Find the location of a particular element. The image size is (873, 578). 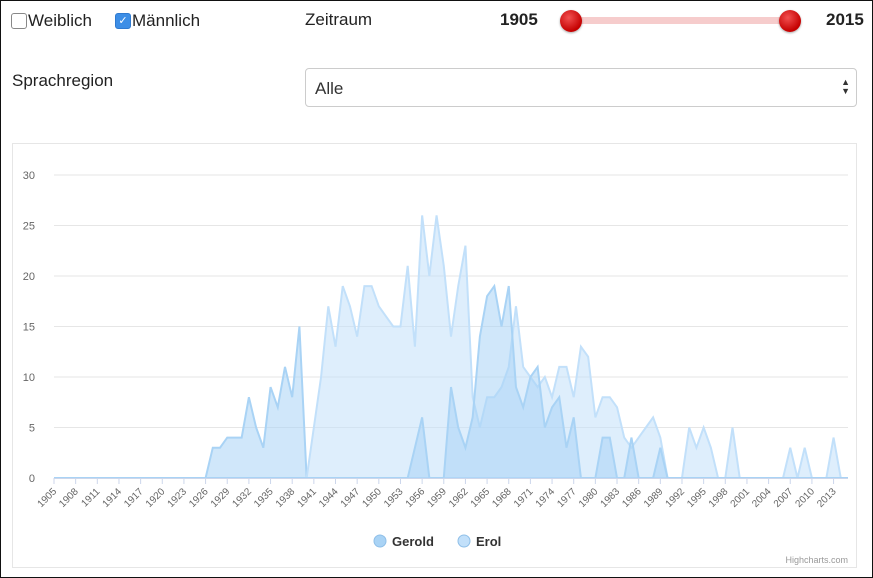

legend-item-1: Erol is located at coordinates (479, 541).